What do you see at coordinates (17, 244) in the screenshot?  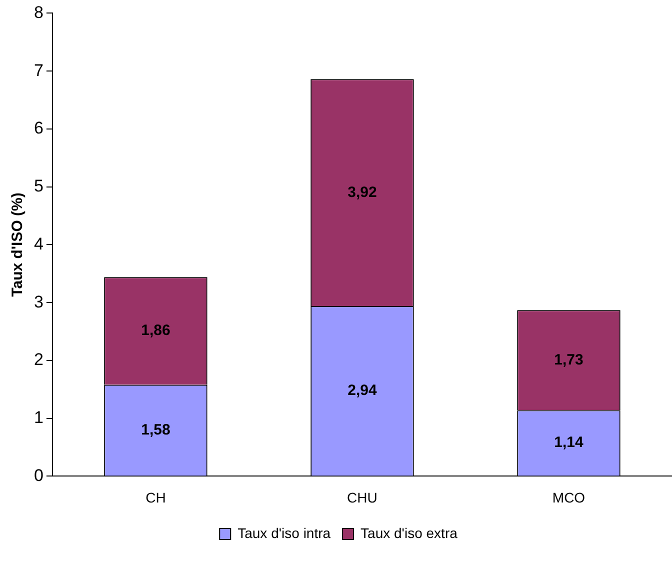 I see `y-axis-title: Taux d'ISO (%)` at bounding box center [17, 244].